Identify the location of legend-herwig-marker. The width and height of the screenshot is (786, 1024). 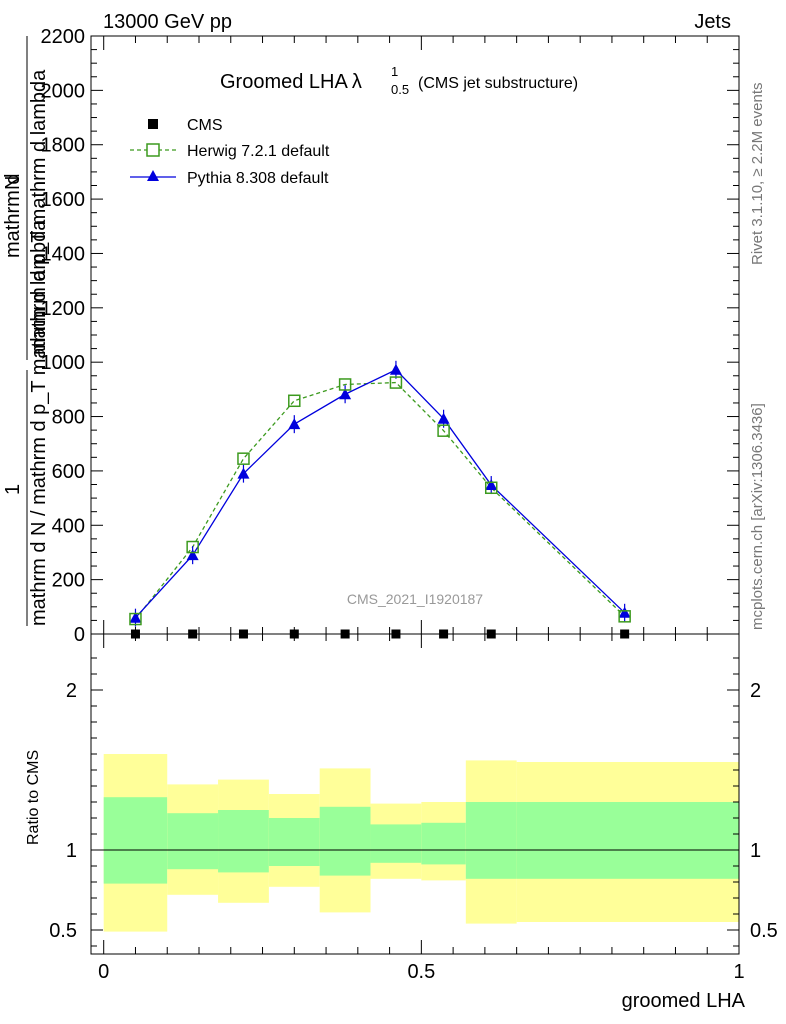
(153, 150).